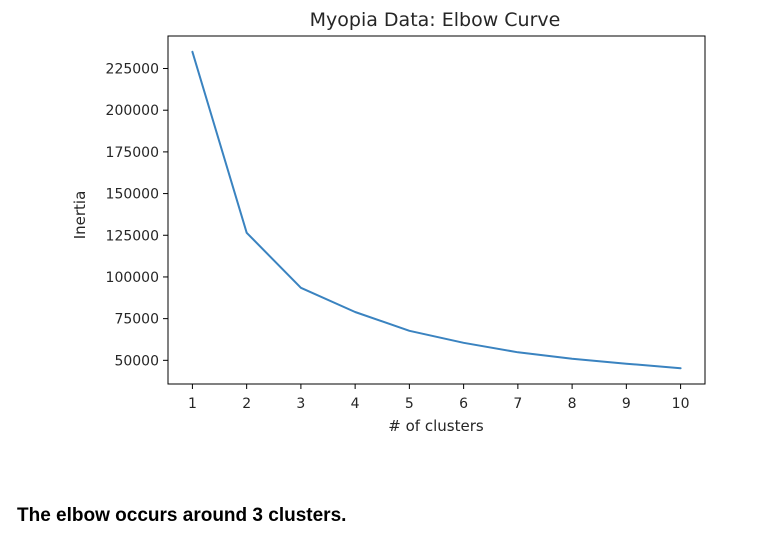  Describe the element at coordinates (572, 404) in the screenshot. I see `x-tick-label: 8` at that location.